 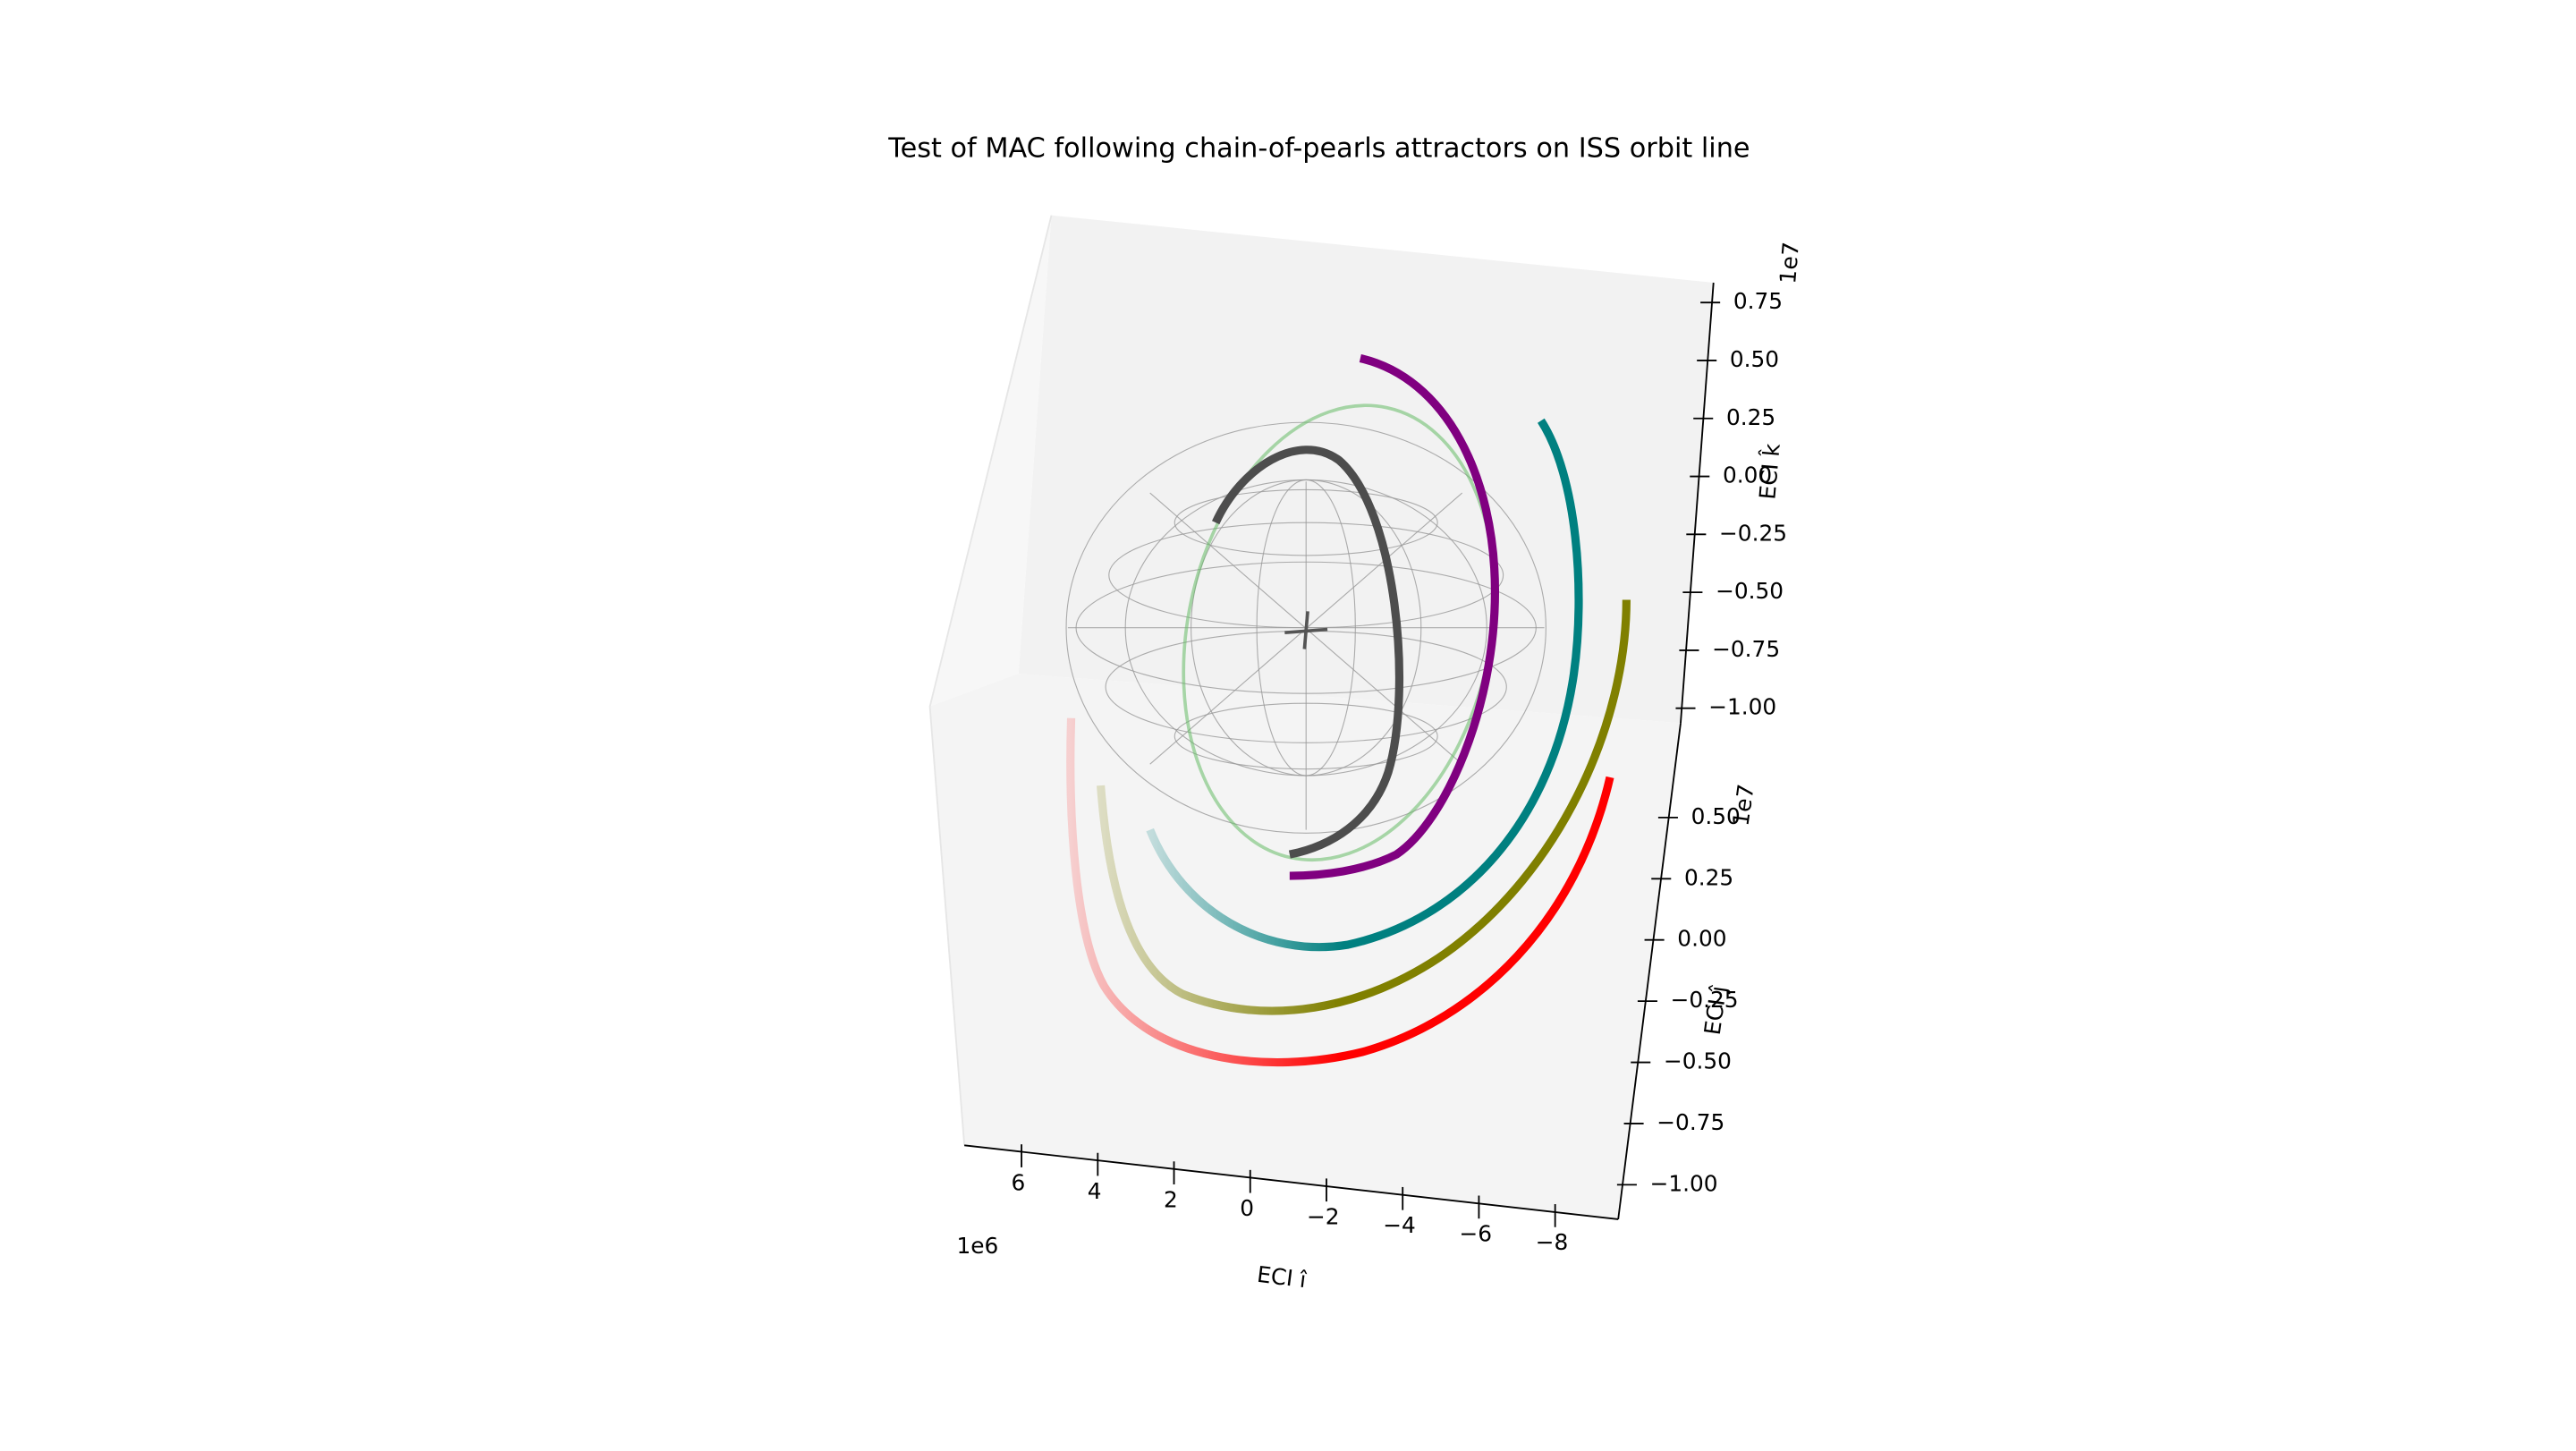 What do you see at coordinates (1743, 805) in the screenshot?
I see `y-offset: 1e7` at bounding box center [1743, 805].